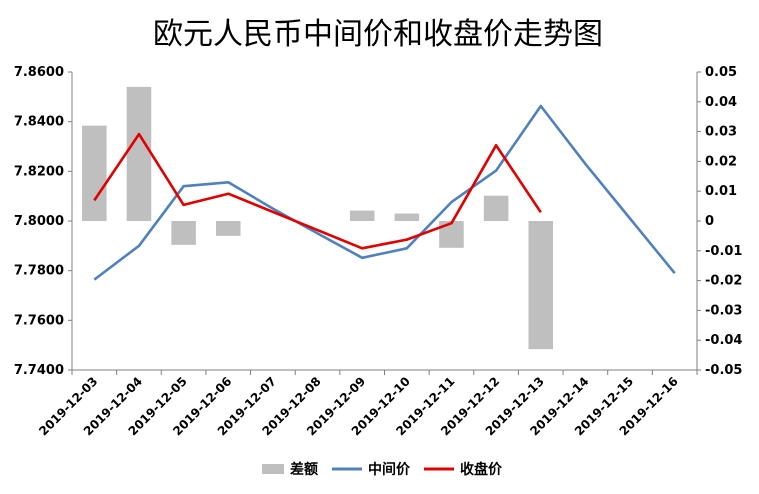 The image size is (759, 494). What do you see at coordinates (723, 310) in the screenshot?
I see `y-right-tick-label: -0.03` at bounding box center [723, 310].